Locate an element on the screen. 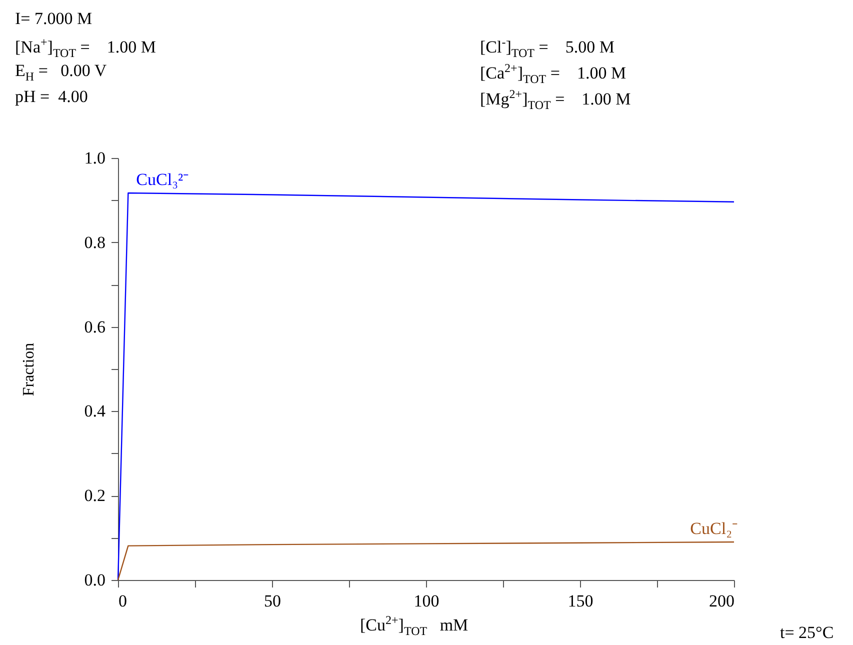 The height and width of the screenshot is (645, 853). y-tick-label: 1.0 is located at coordinates (95, 158).